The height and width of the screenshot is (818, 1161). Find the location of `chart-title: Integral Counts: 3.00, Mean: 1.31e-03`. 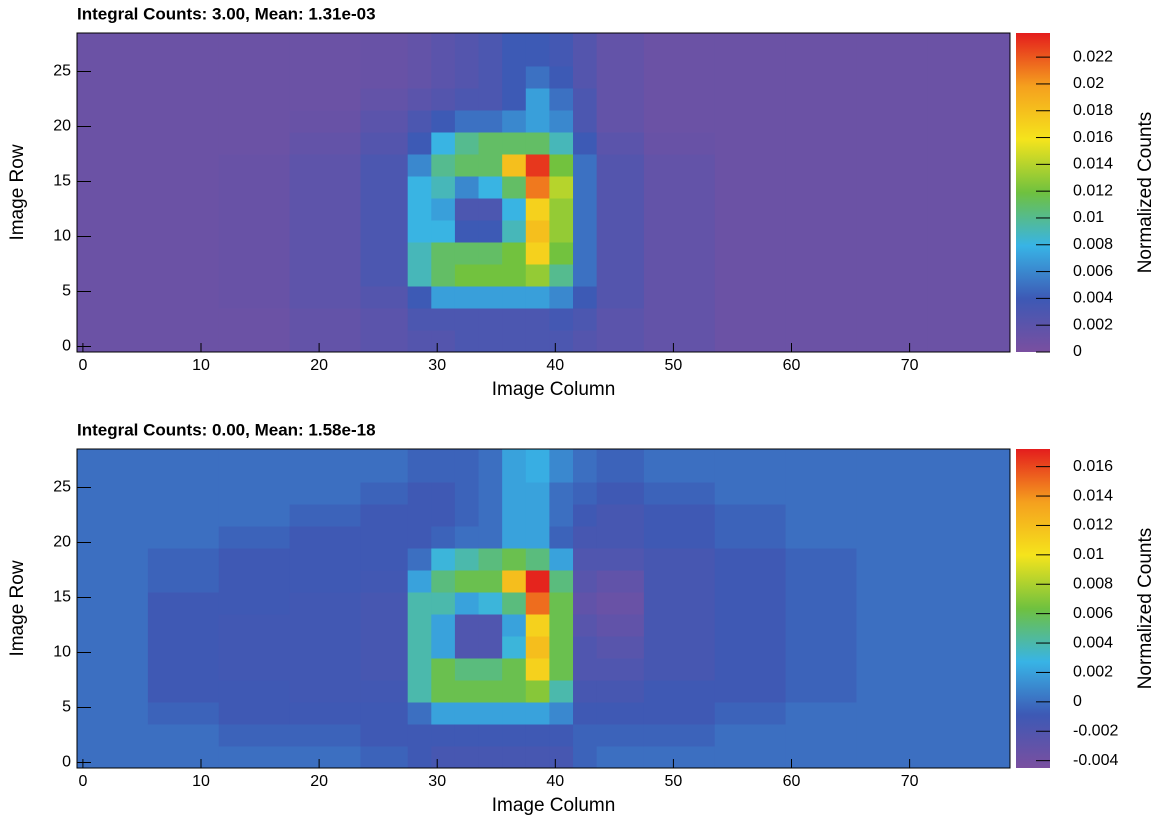

chart-title: Integral Counts: 3.00, Mean: 1.31e-03 is located at coordinates (226, 13).